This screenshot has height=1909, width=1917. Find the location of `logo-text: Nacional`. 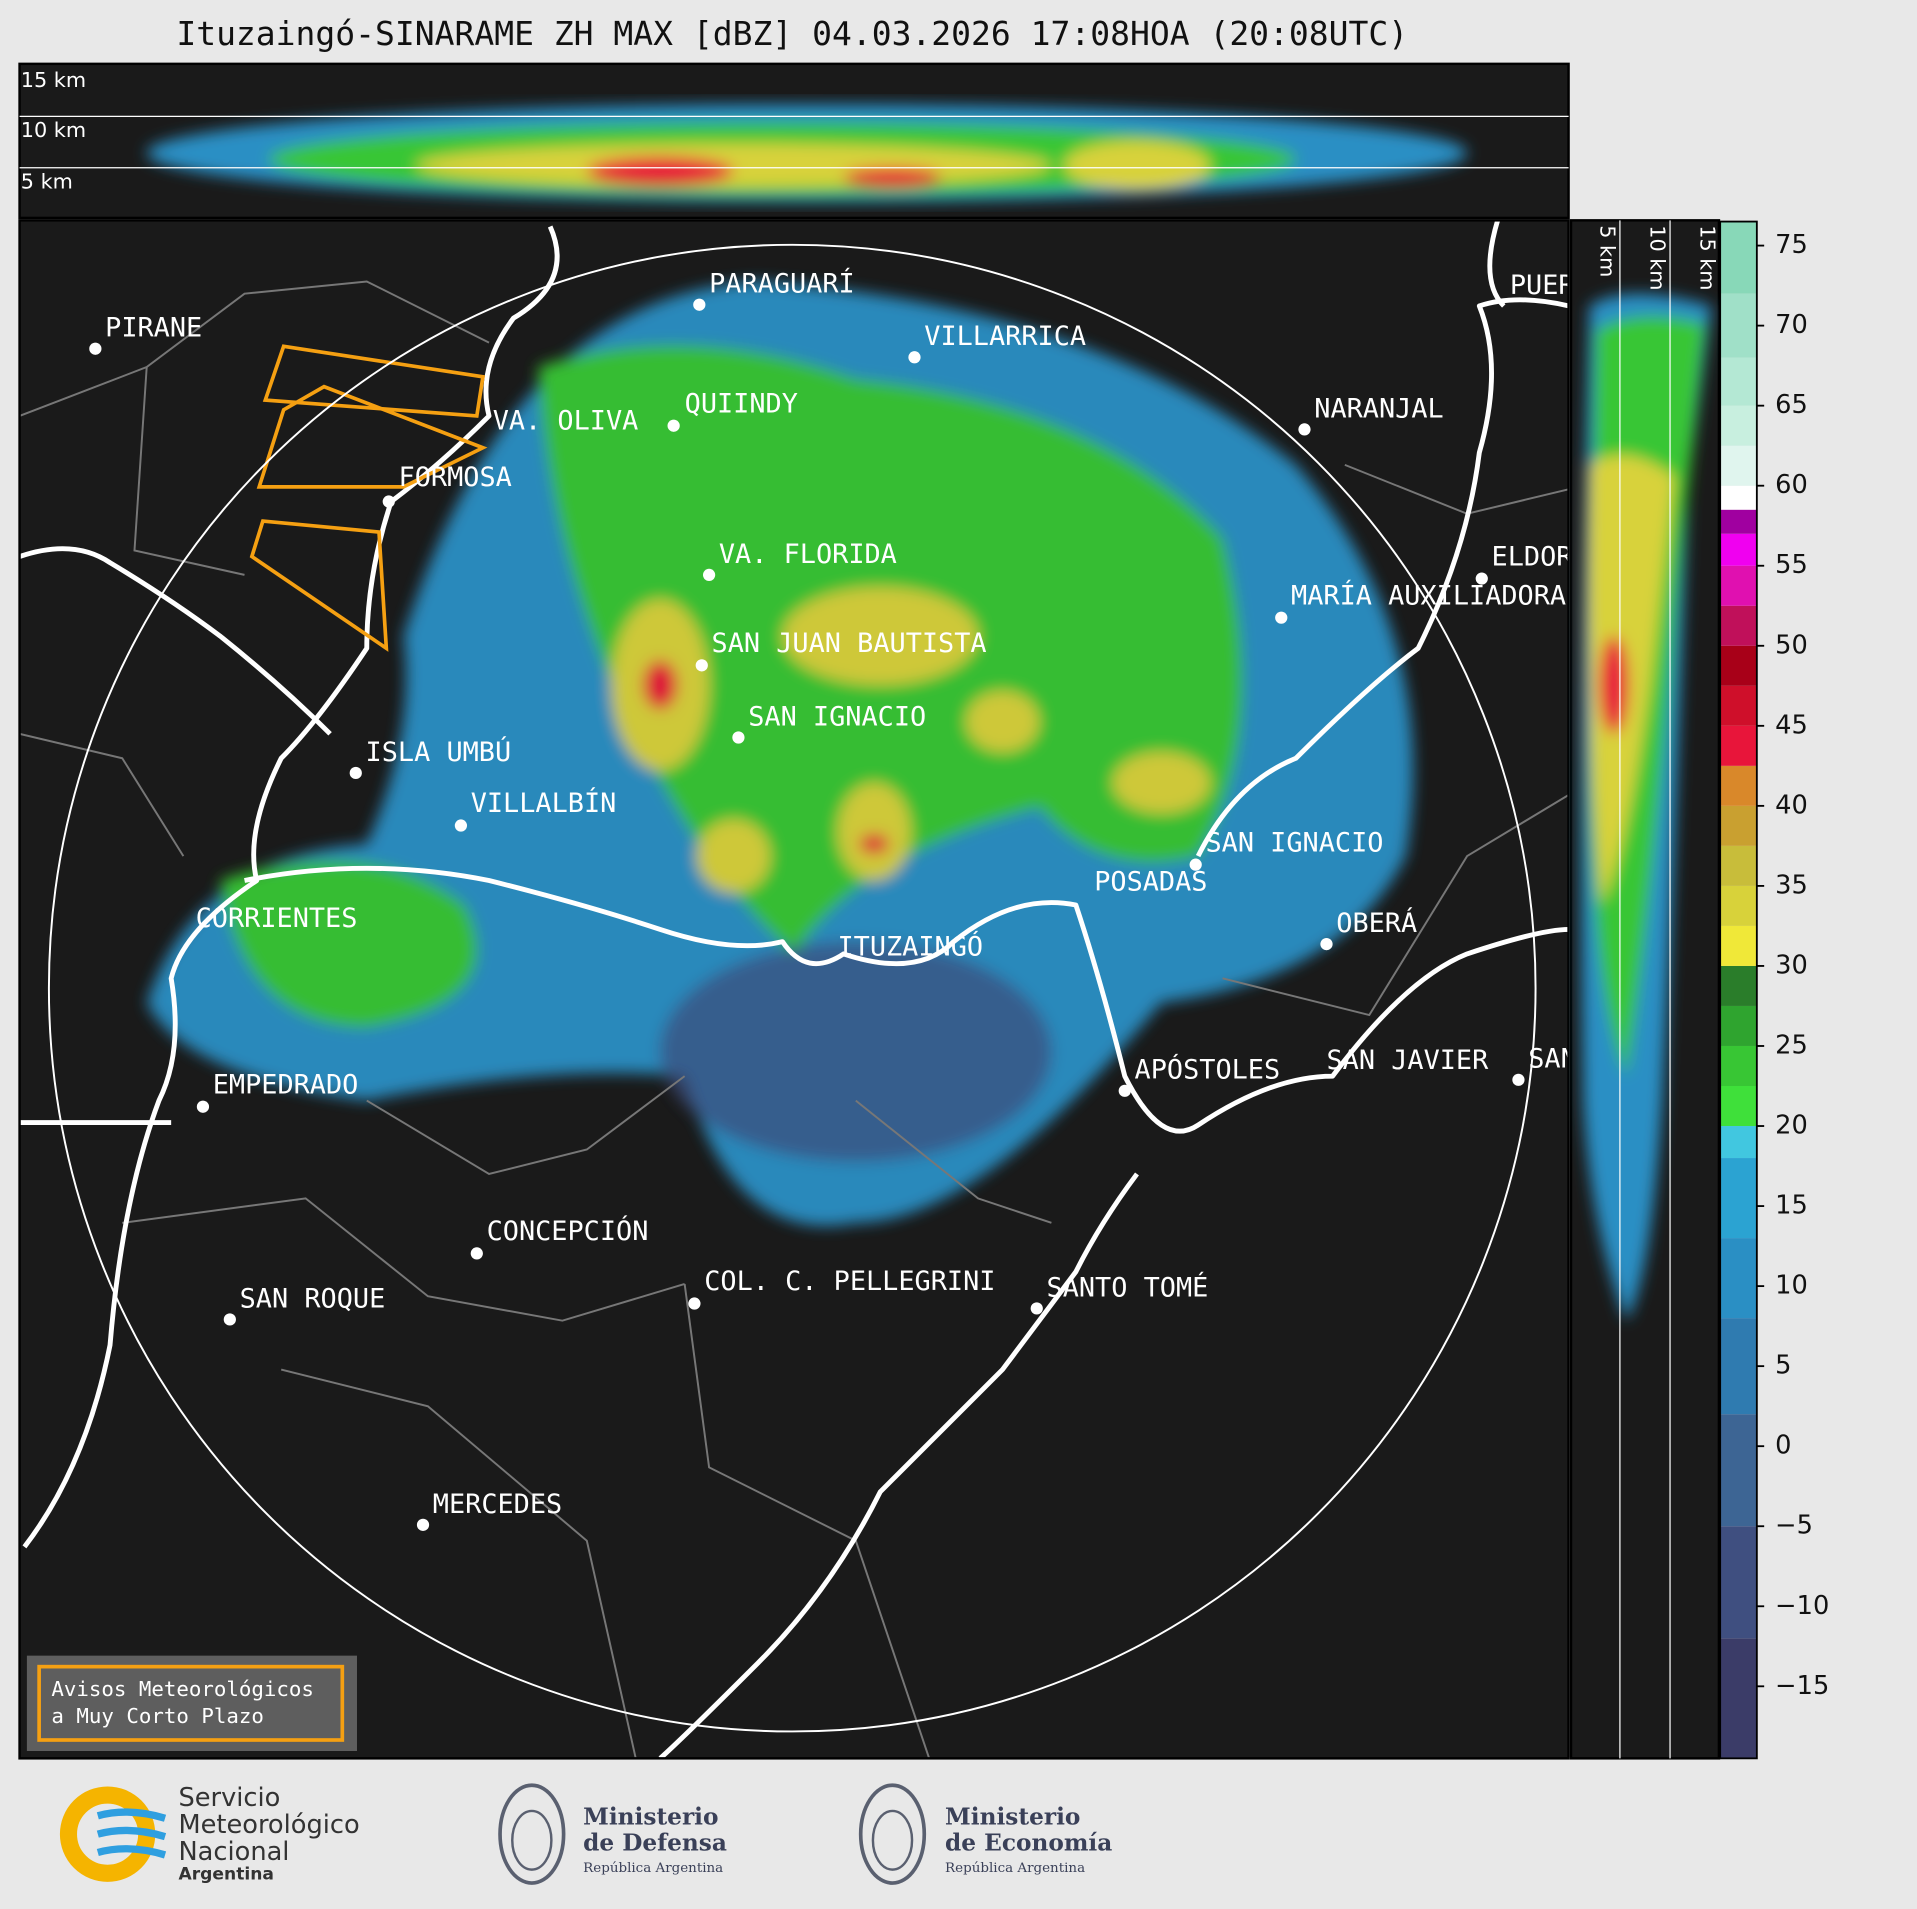

logo-text: Nacional is located at coordinates (233, 1852).